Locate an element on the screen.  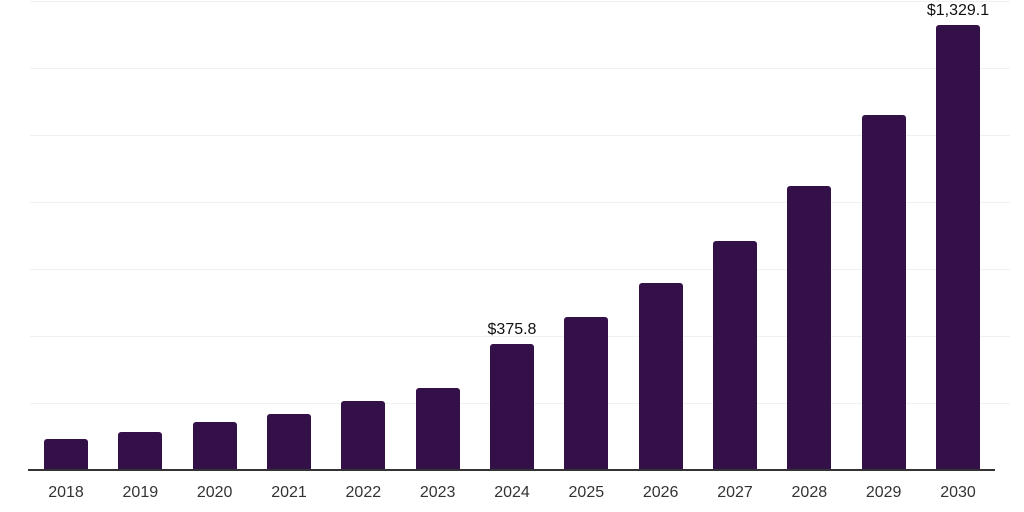
bar-2020 is located at coordinates (214, 445).